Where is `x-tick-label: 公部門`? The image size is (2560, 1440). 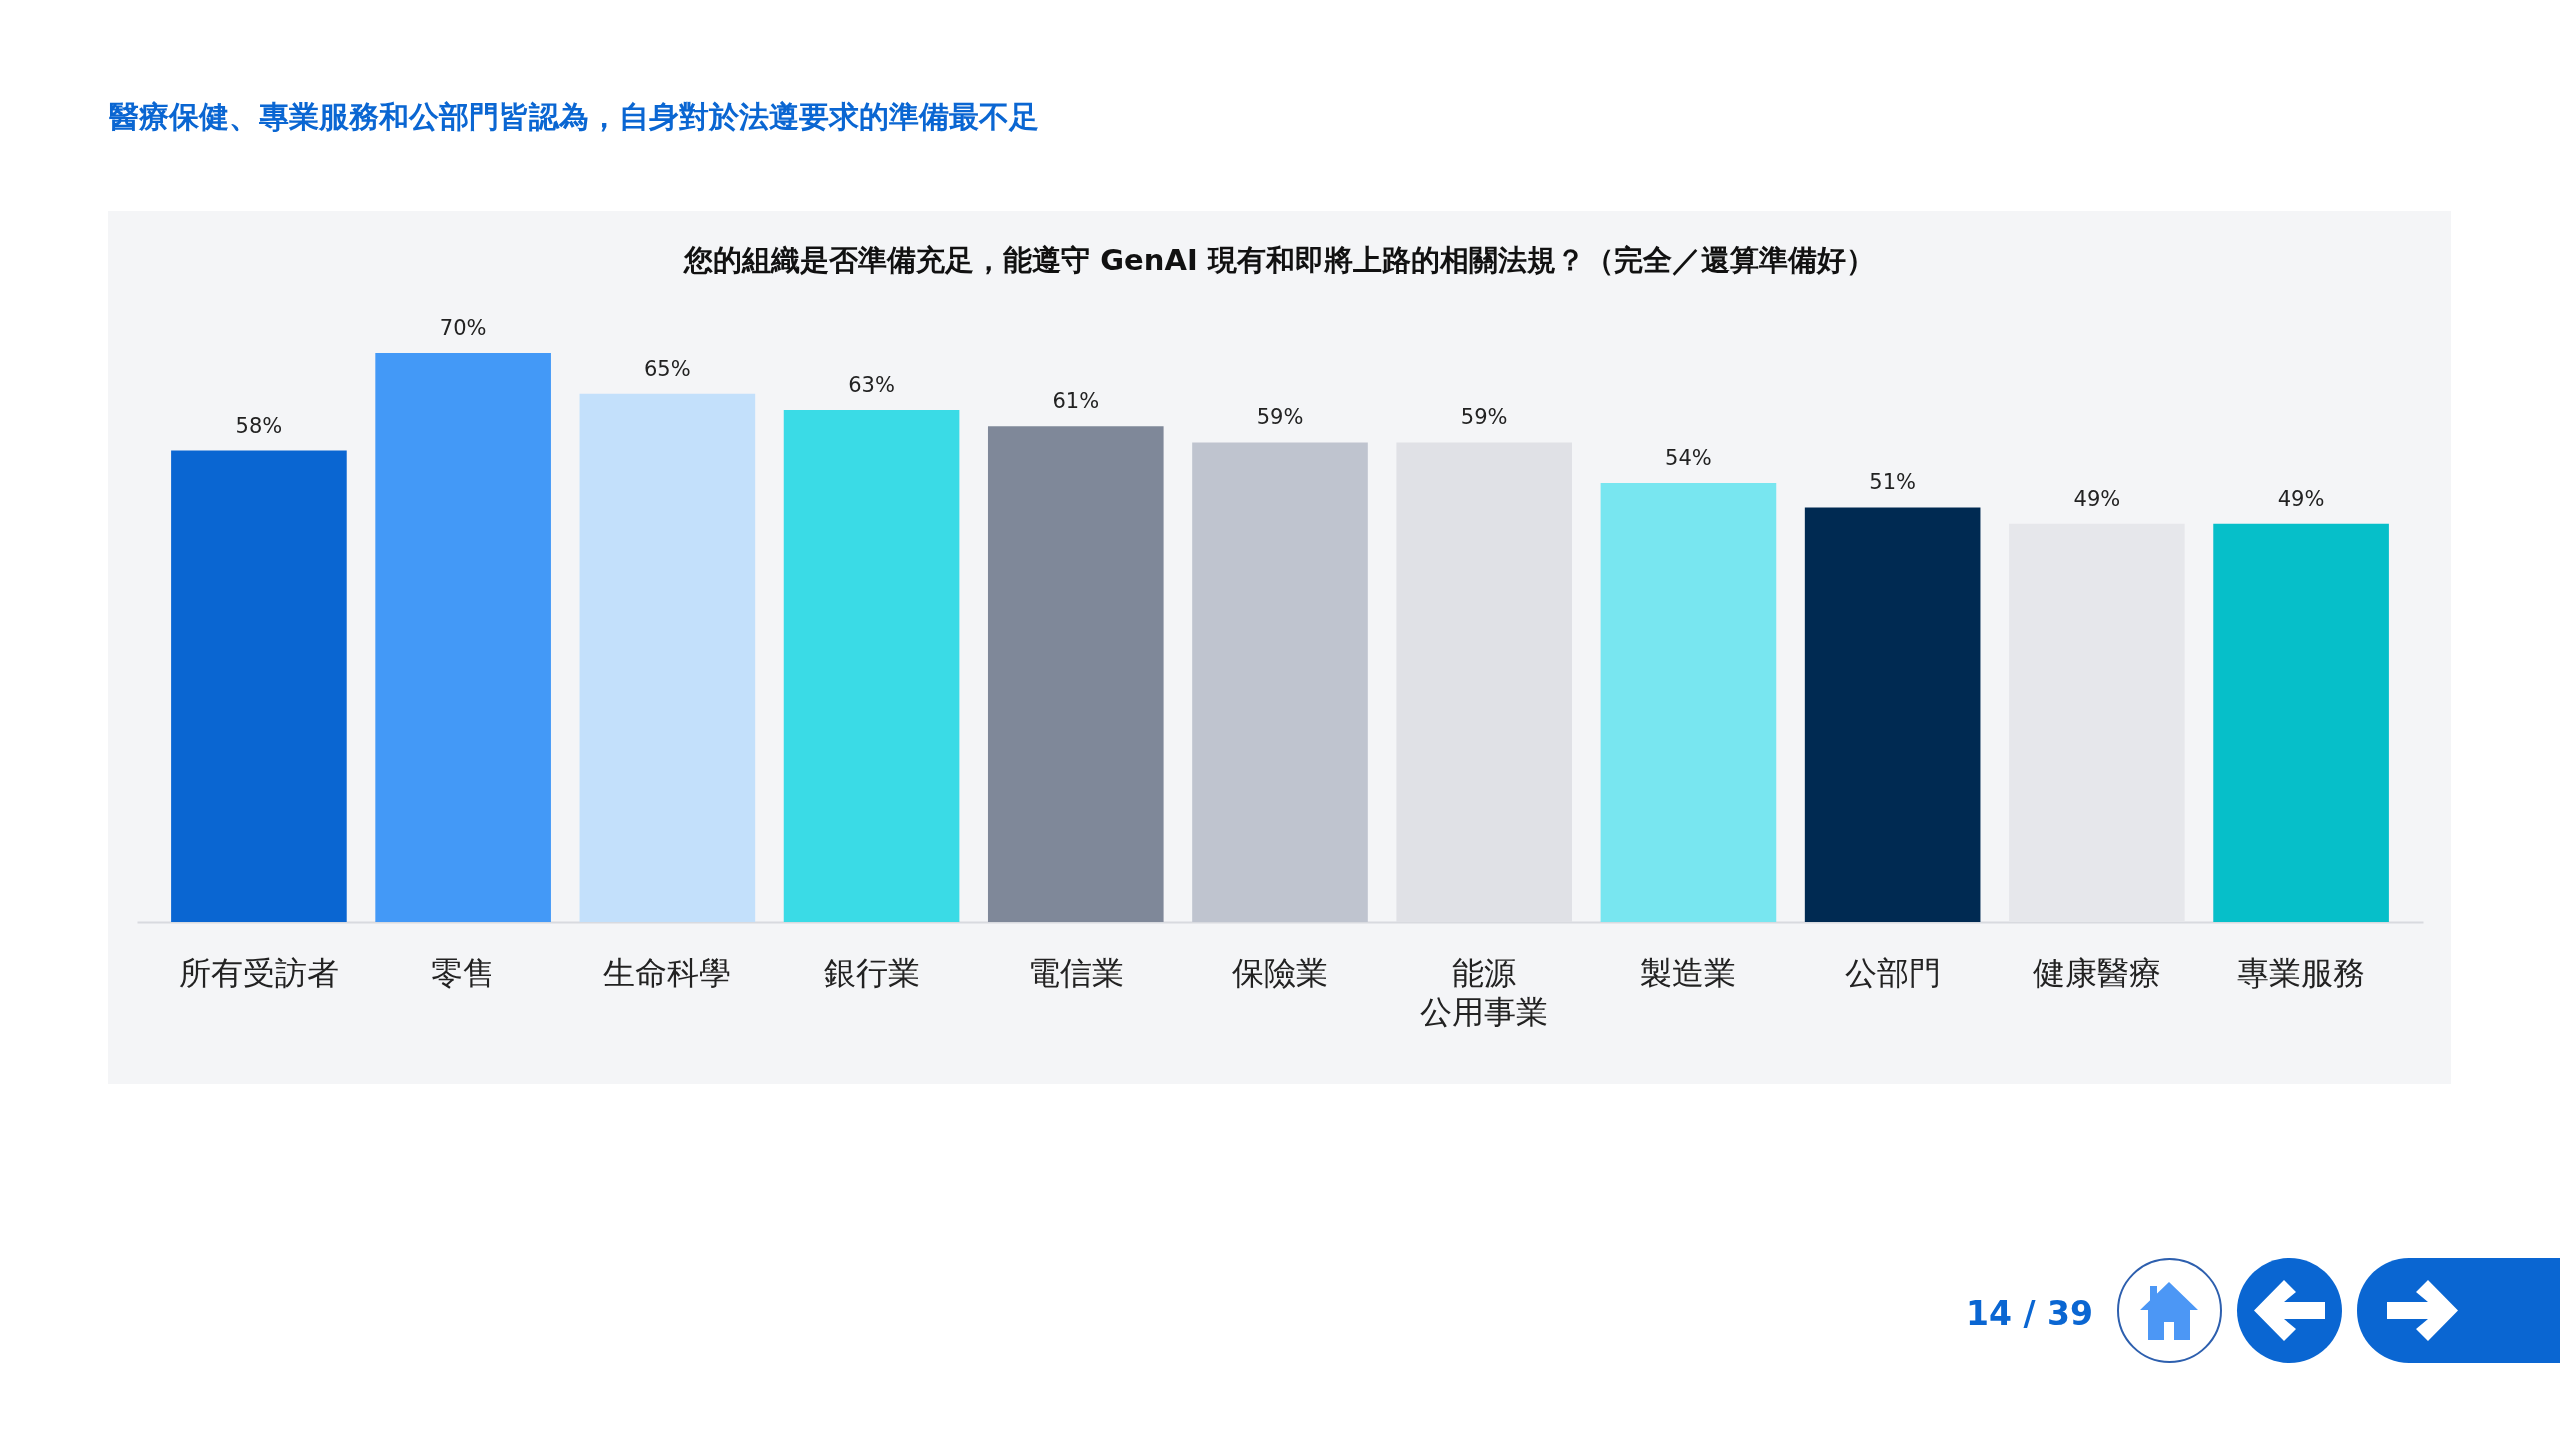
x-tick-label: 公部門 is located at coordinates (1892, 972).